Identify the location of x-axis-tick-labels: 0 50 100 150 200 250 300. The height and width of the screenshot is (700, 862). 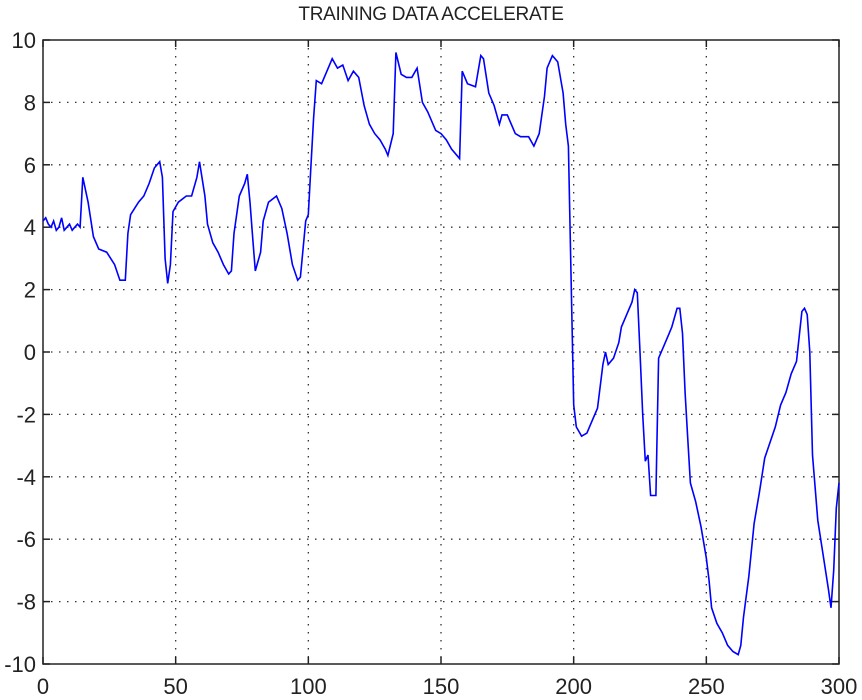
(447, 686).